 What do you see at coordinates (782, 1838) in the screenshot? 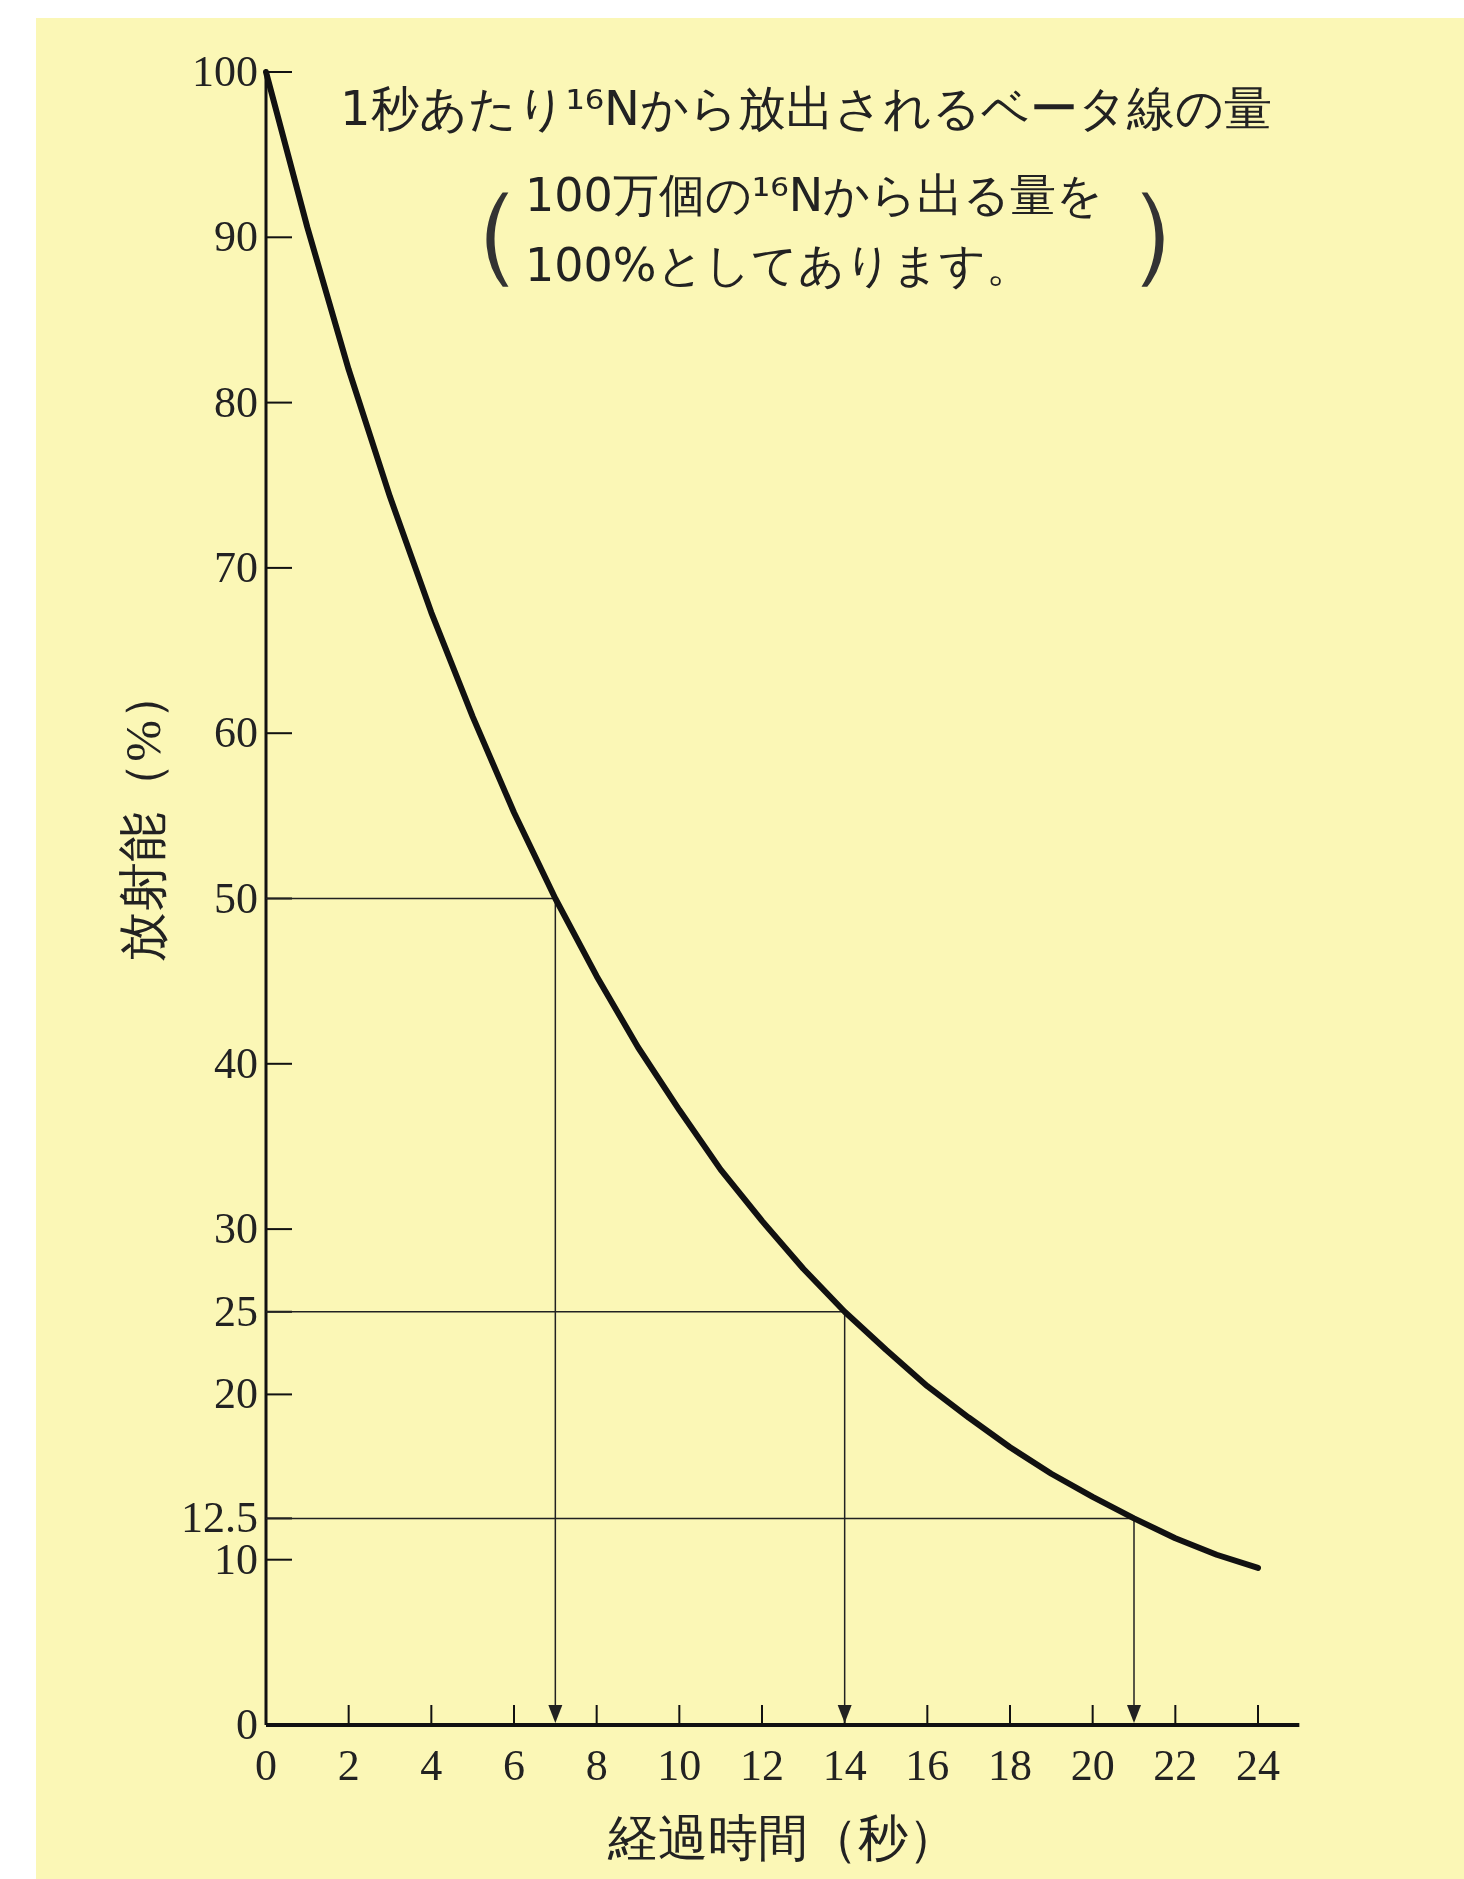
I see `x-axis-title: 経過時間（秒）` at bounding box center [782, 1838].